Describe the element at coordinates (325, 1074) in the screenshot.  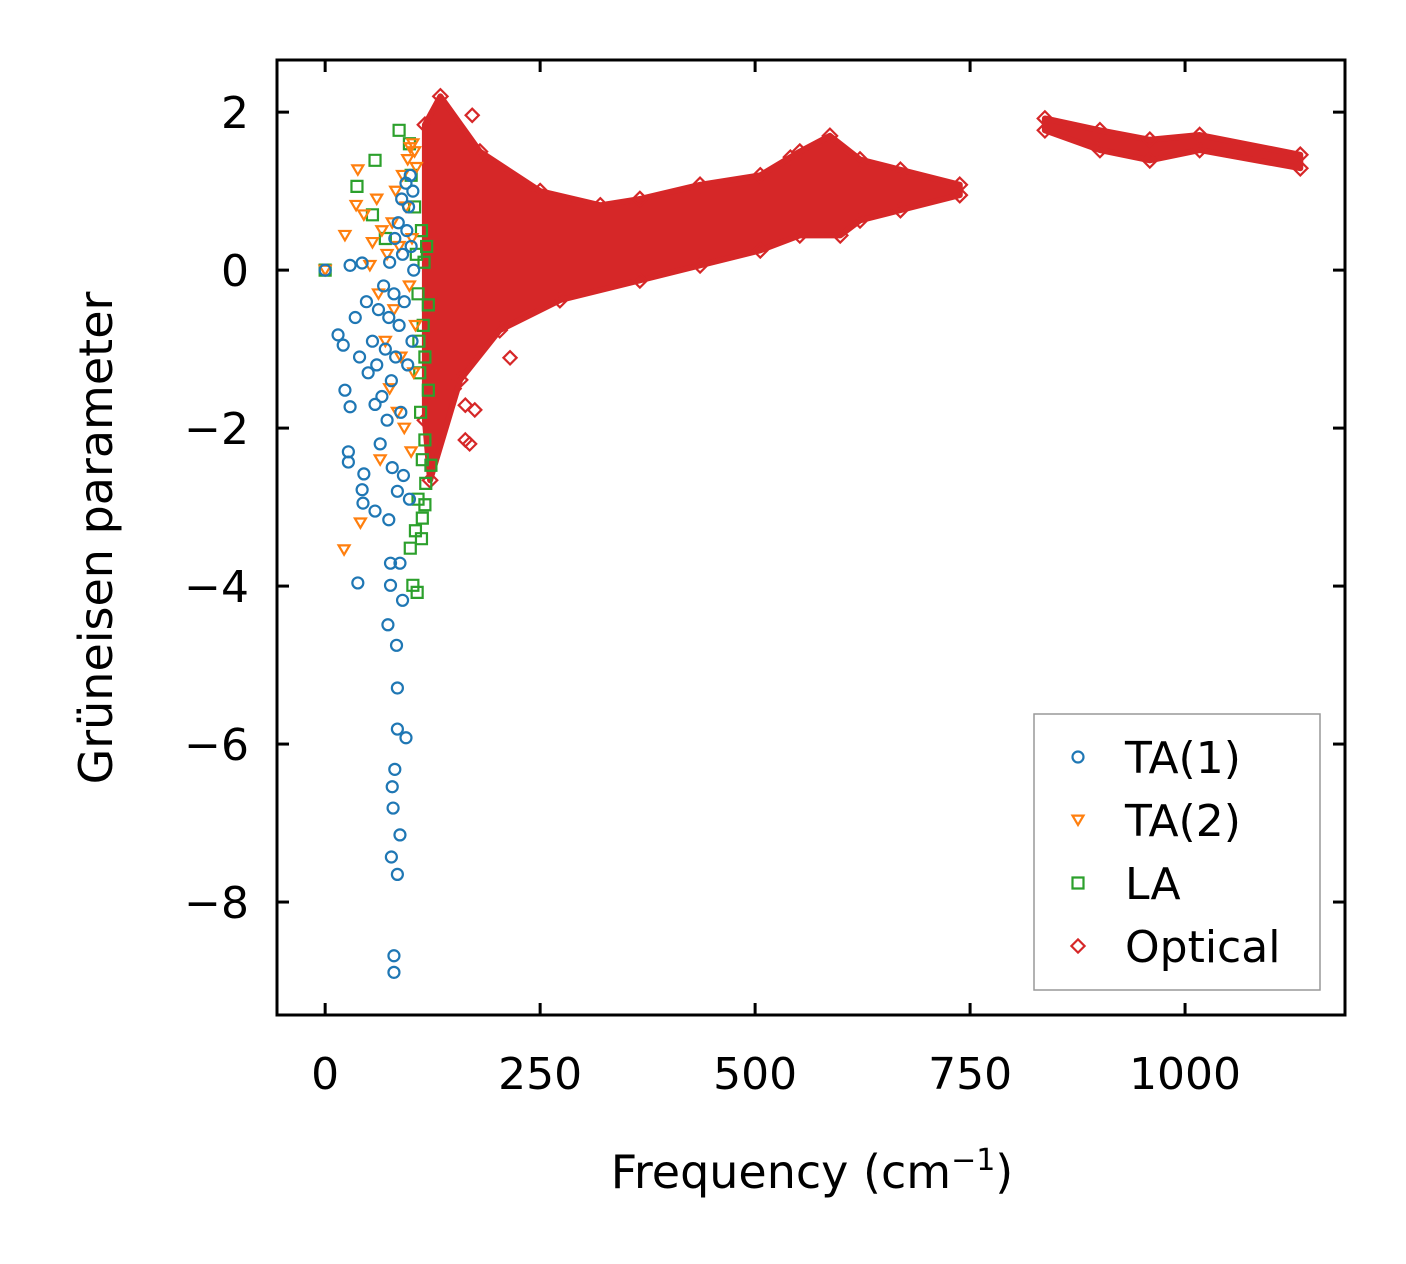
I see `x-tick-label: 0` at that location.